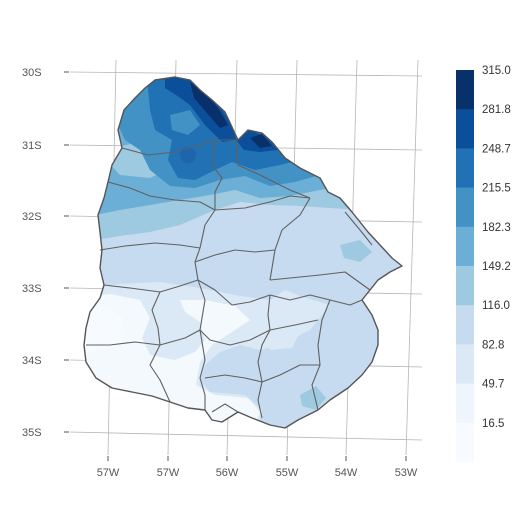 Image resolution: width=525 pixels, height=525 pixels. Describe the element at coordinates (143, 337) in the screenshot. I see `boundary-soriano-south` at that location.